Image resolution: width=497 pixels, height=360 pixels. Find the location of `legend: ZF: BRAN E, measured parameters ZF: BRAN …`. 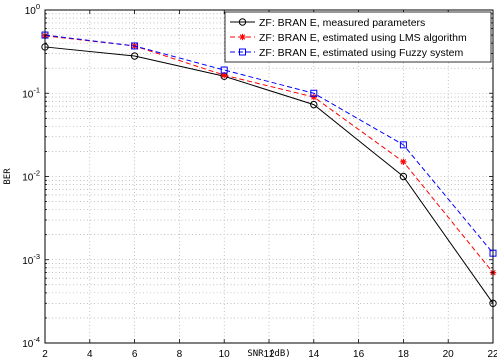

legend: ZF: BRAN E, measured parameters ZF: BRAN … is located at coordinates (358, 37).